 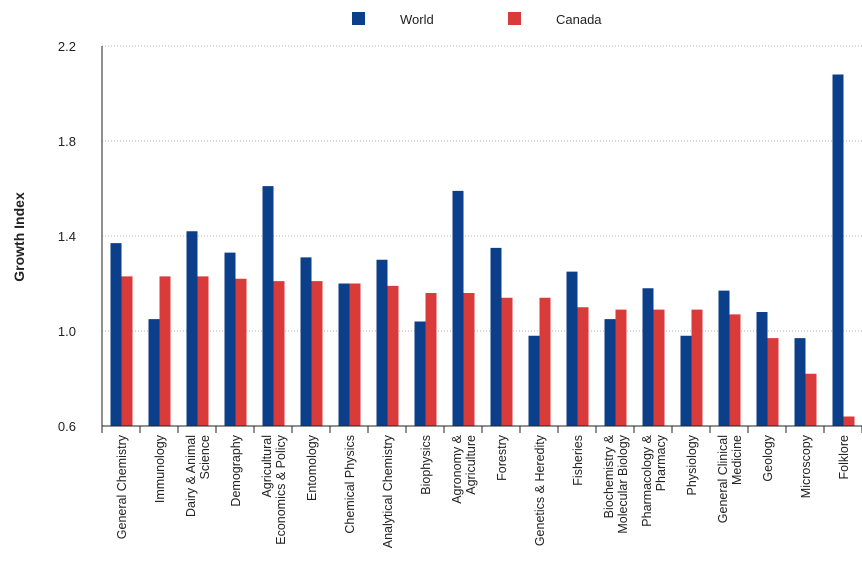 What do you see at coordinates (281, 489) in the screenshot?
I see `x-category-label: Economics & Policy` at bounding box center [281, 489].